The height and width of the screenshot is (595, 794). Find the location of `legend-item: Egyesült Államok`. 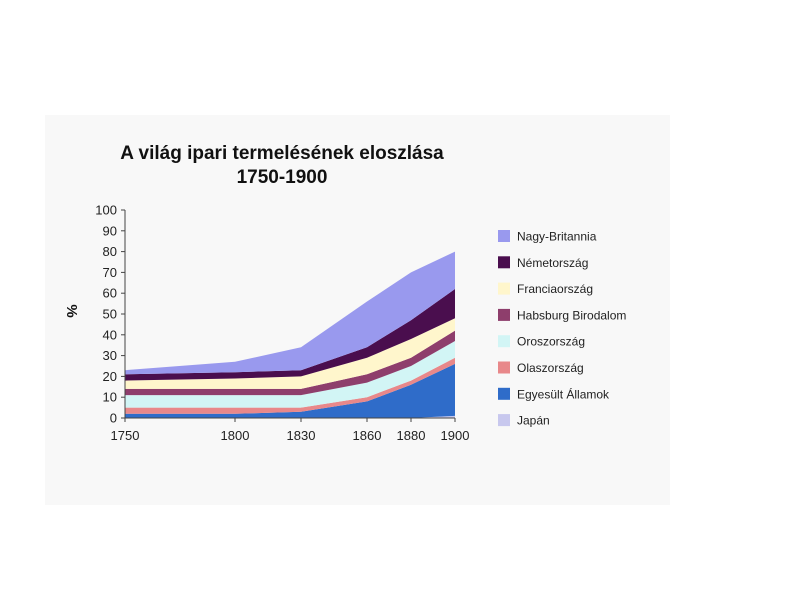

legend-item: Egyesült Államok is located at coordinates (554, 393).